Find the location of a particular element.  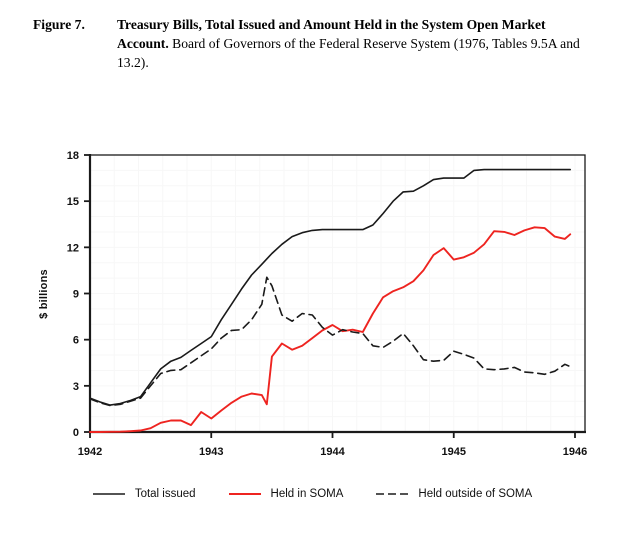

x-tick-label: 1946 is located at coordinates (575, 452).